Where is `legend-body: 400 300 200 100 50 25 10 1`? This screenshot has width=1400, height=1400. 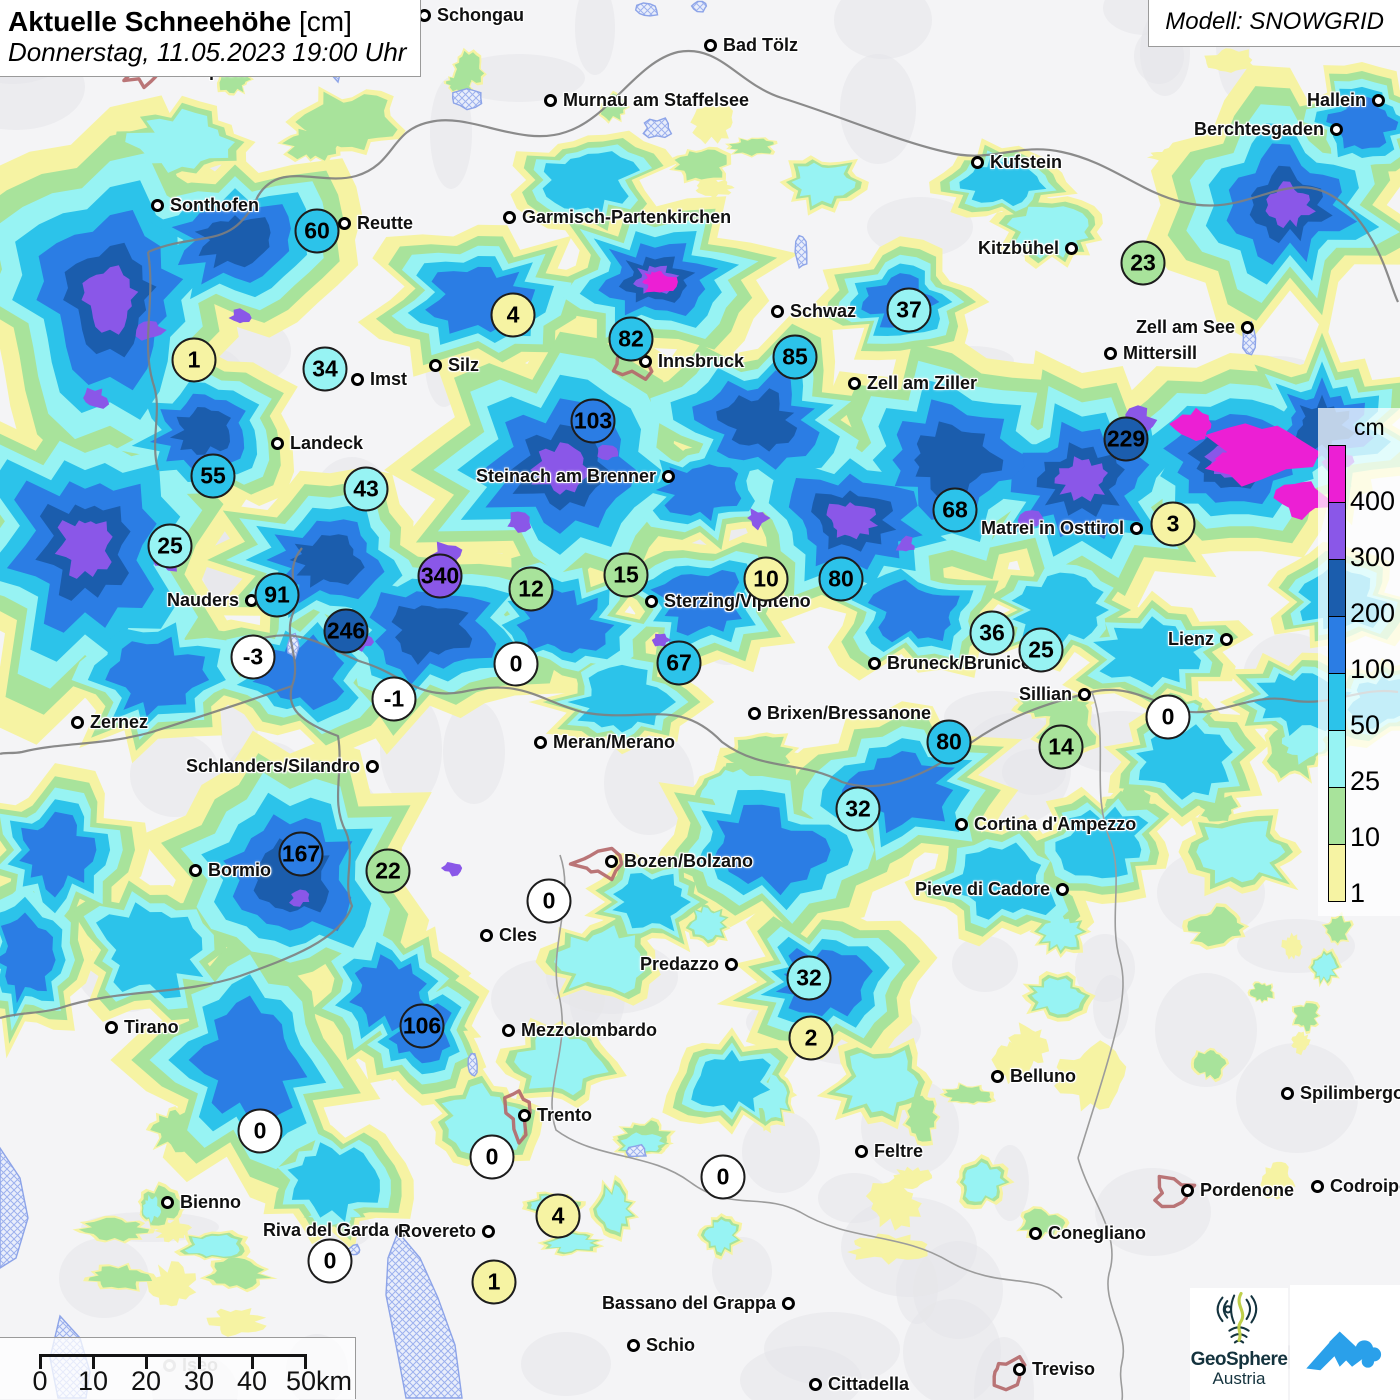 legend-body: 400 300 200 100 50 25 10 1 is located at coordinates (1364, 676).